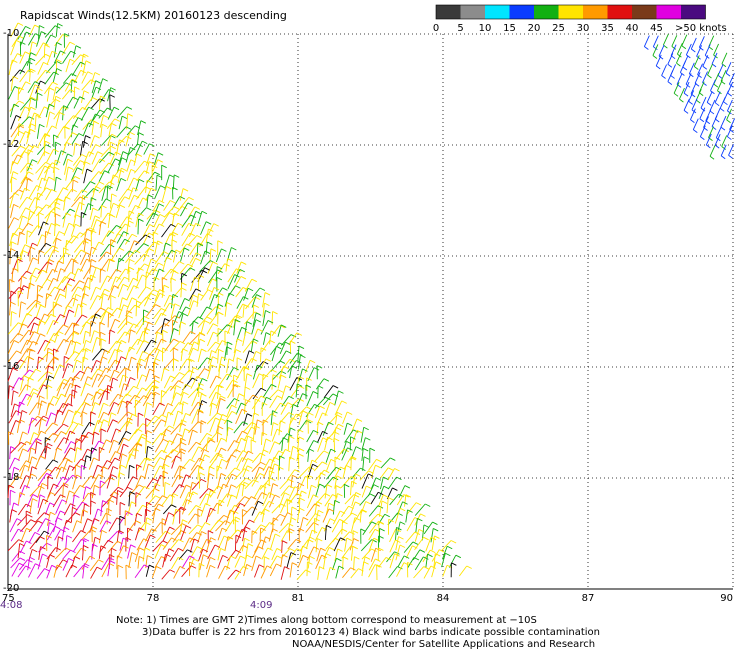  What do you see at coordinates (436, 28) in the screenshot?
I see `legend-label: 0` at bounding box center [436, 28].